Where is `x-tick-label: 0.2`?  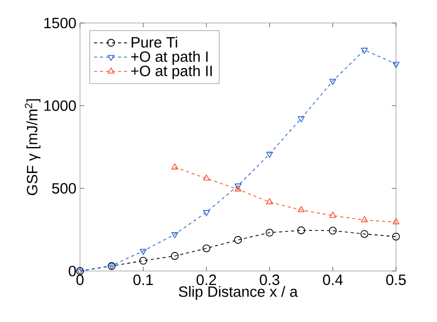 x-tick-label: 0.2 is located at coordinates (206, 280).